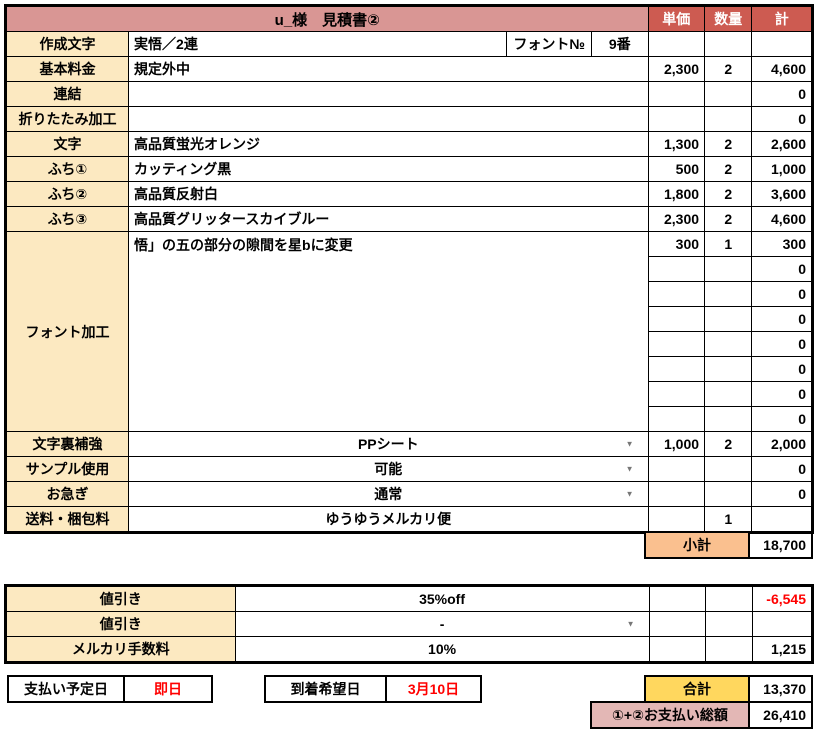 The height and width of the screenshot is (731, 818). Describe the element at coordinates (318, 44) in the screenshot. I see `created-text-value: 実悟／2連` at that location.